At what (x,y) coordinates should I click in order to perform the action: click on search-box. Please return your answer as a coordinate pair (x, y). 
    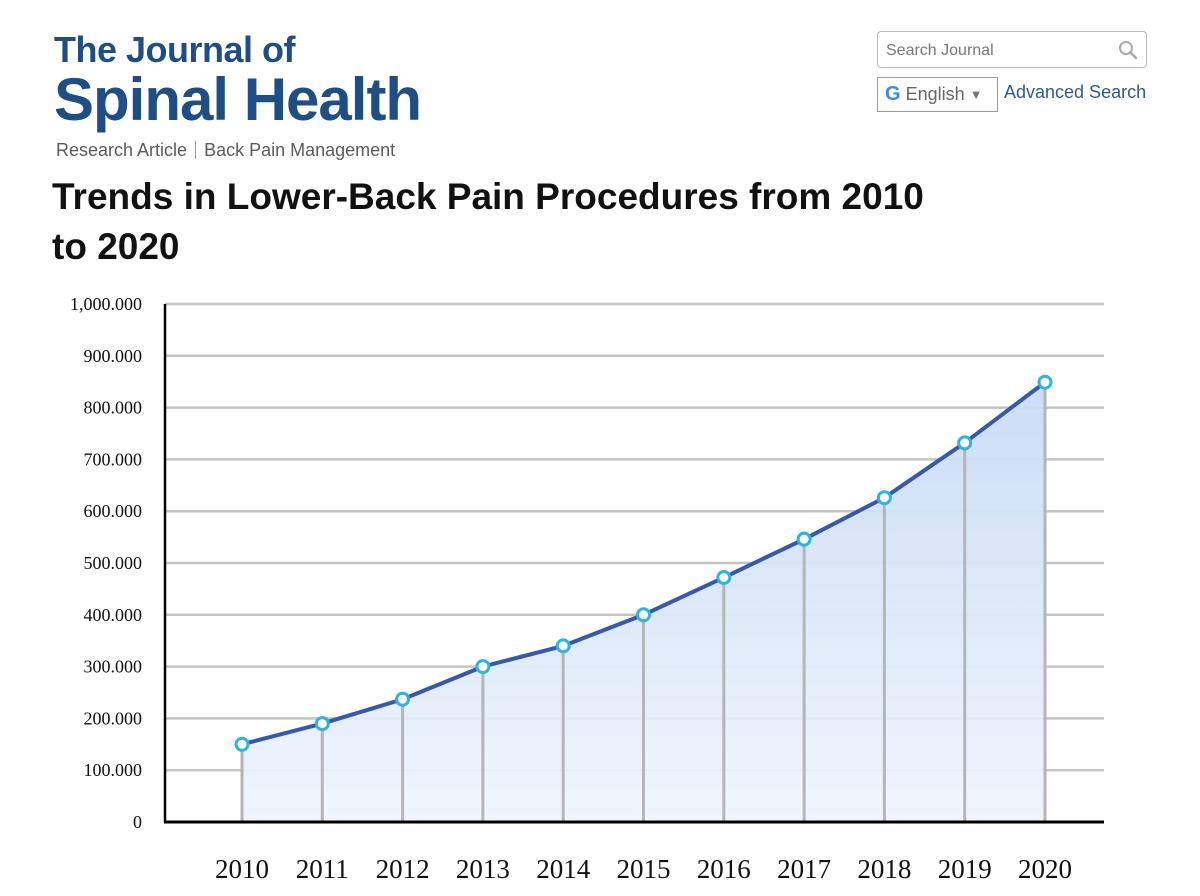
    Looking at the image, I should click on (1012, 49).